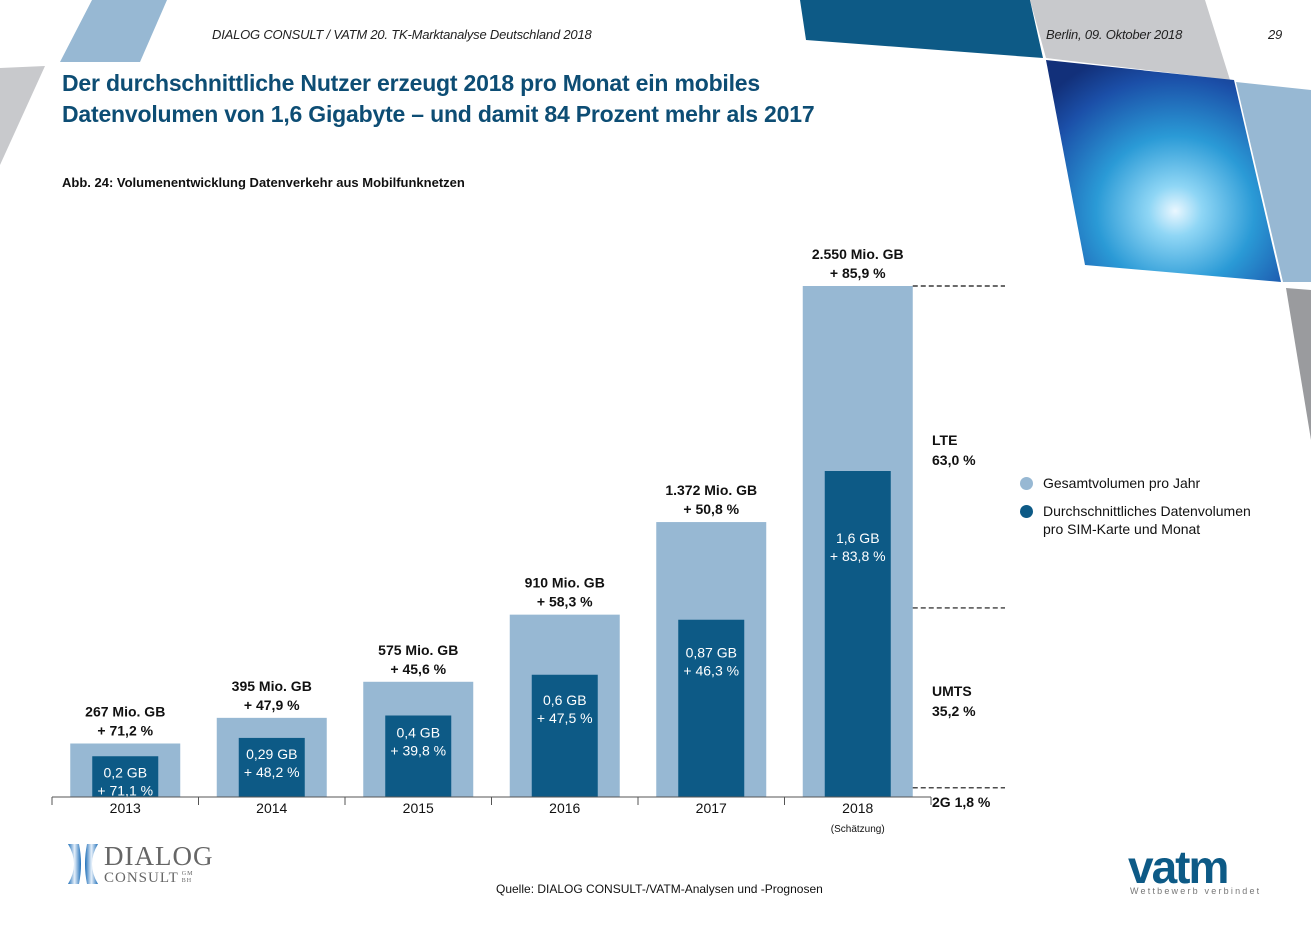  Describe the element at coordinates (858, 538) in the screenshot. I see `bar-avg-label: 1,6 GB` at that location.